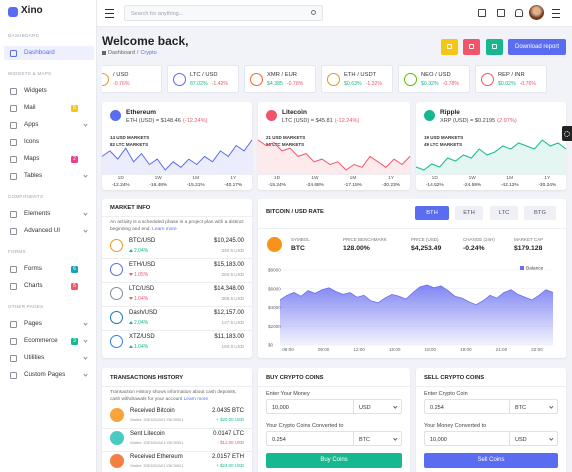 The height and width of the screenshot is (472, 572). I want to click on download-icon-button, so click(449, 47).